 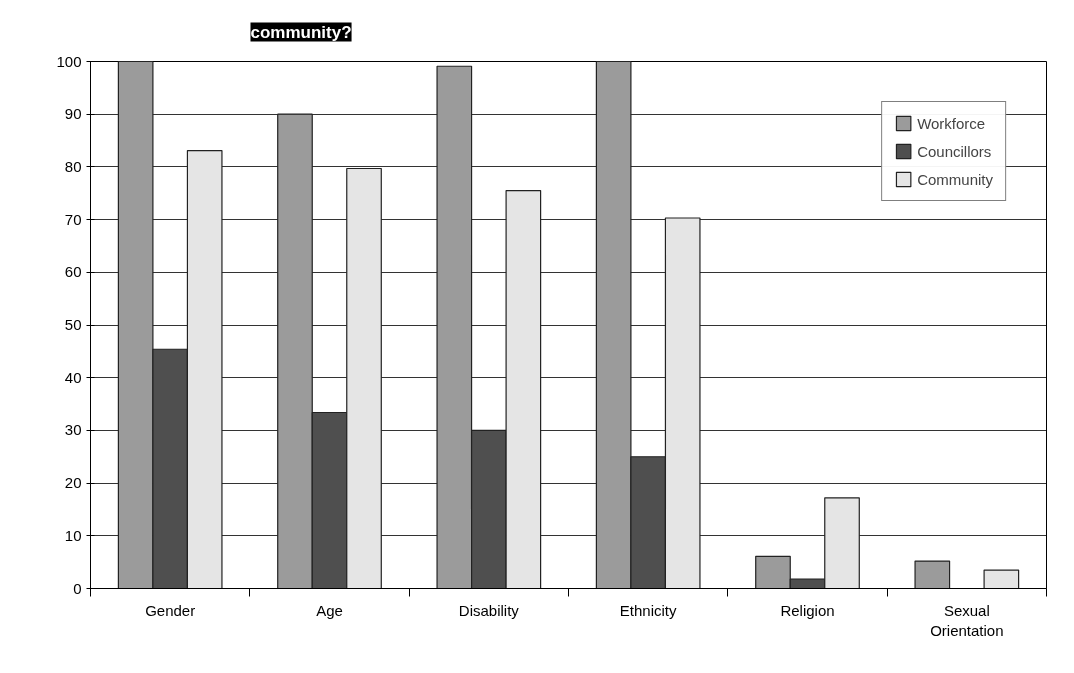 I want to click on y-tick-label: 10, so click(x=73, y=535).